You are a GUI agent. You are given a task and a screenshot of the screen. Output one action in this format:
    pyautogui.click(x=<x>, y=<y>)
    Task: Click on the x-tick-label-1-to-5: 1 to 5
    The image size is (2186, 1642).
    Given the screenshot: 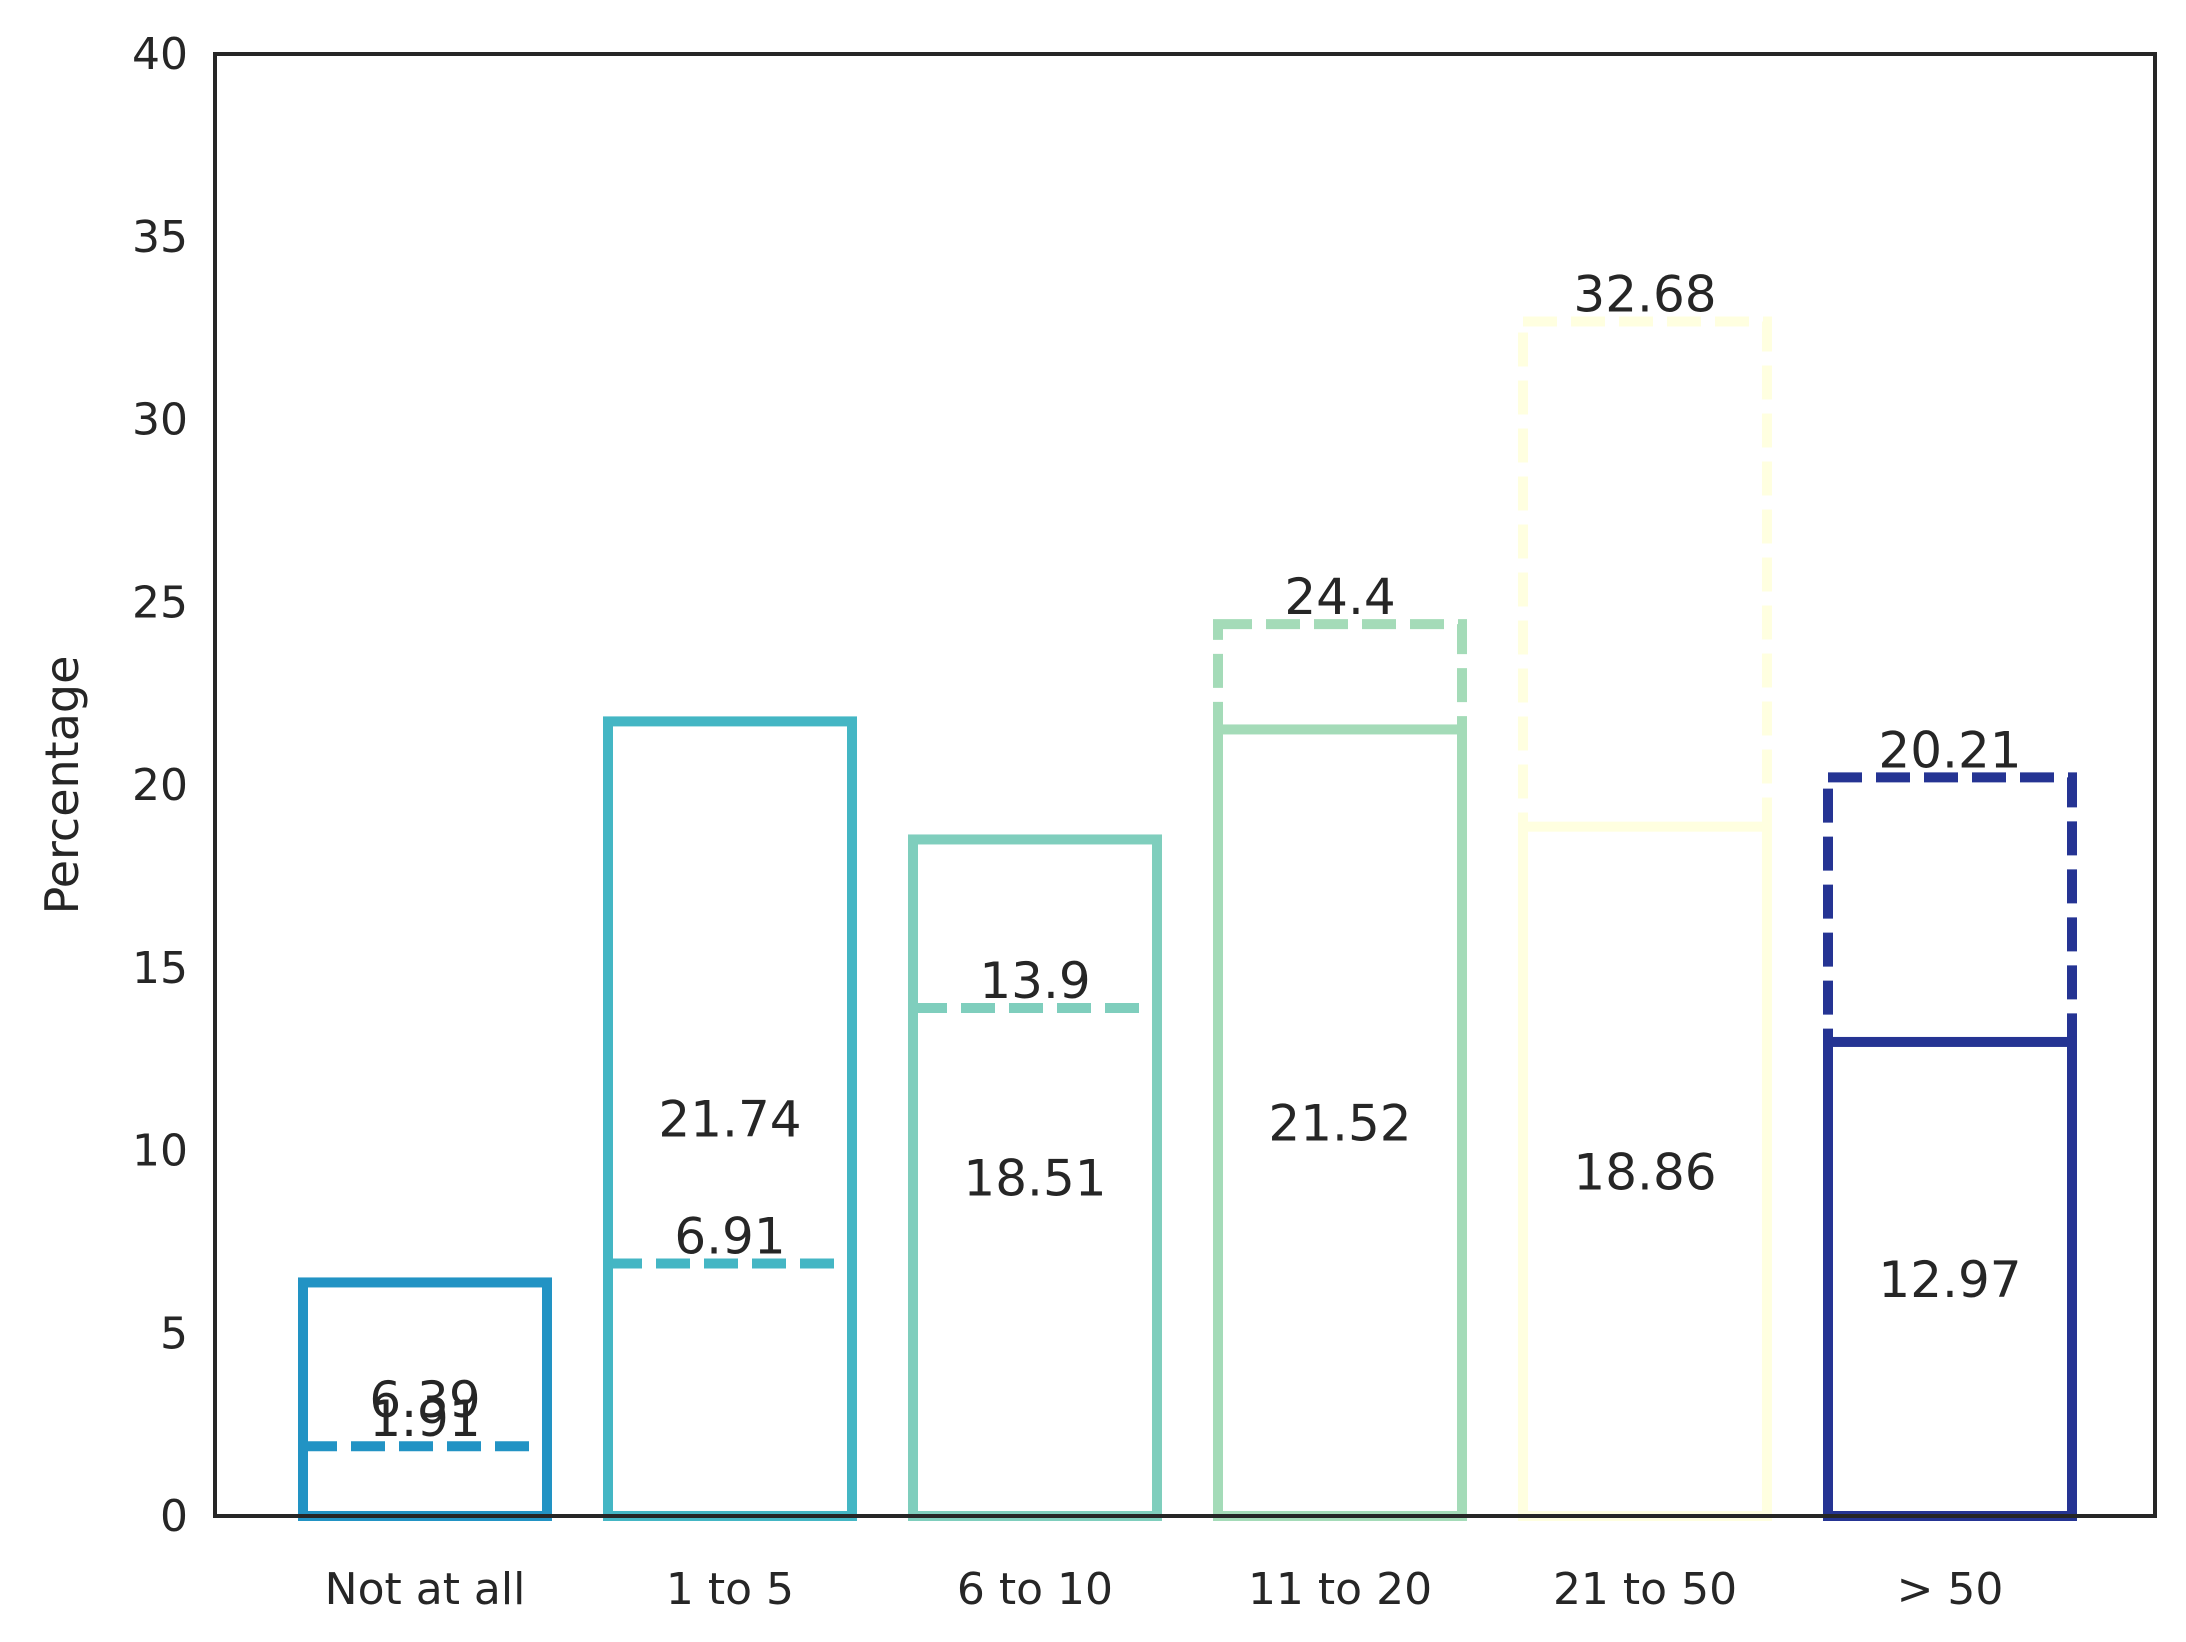 What is the action you would take?
    pyautogui.click(x=730, y=1589)
    